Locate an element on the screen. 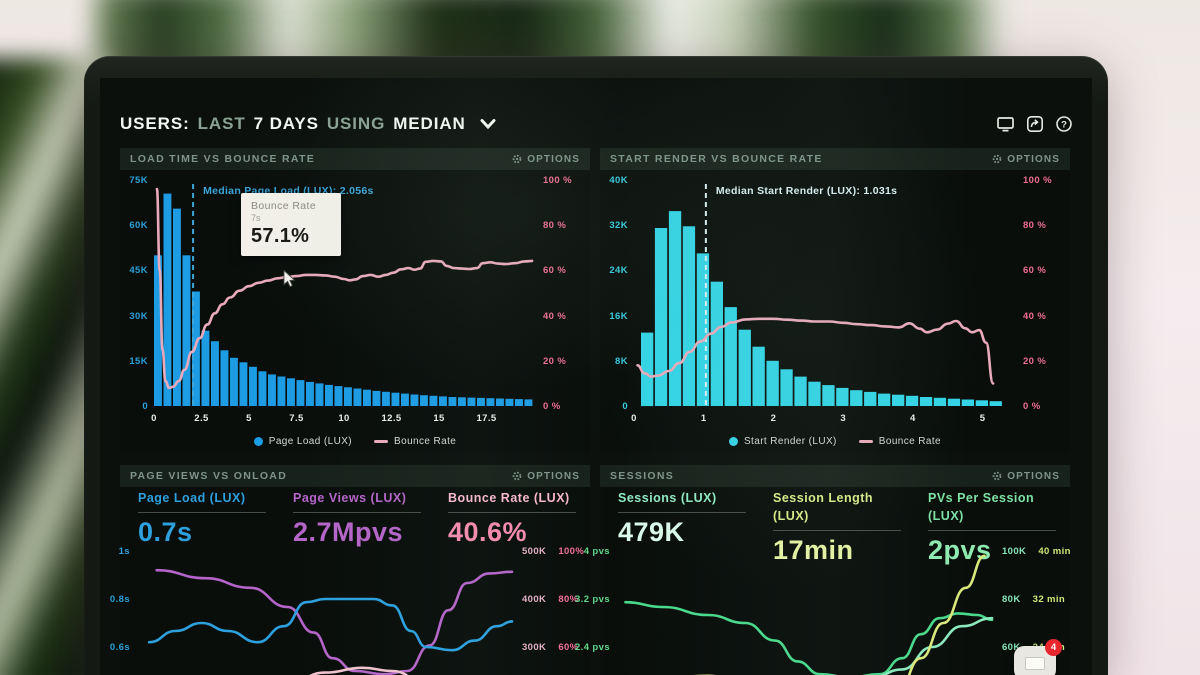 This screenshot has width=1200, height=675. axis-tick-label: 4 pvs is located at coordinates (596, 551).